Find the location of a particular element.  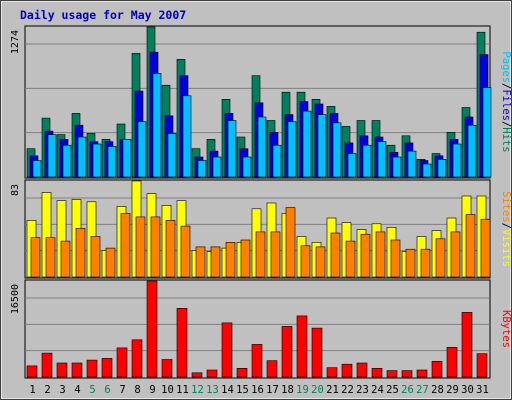

side-legend: KBytes is located at coordinates (506, 329).